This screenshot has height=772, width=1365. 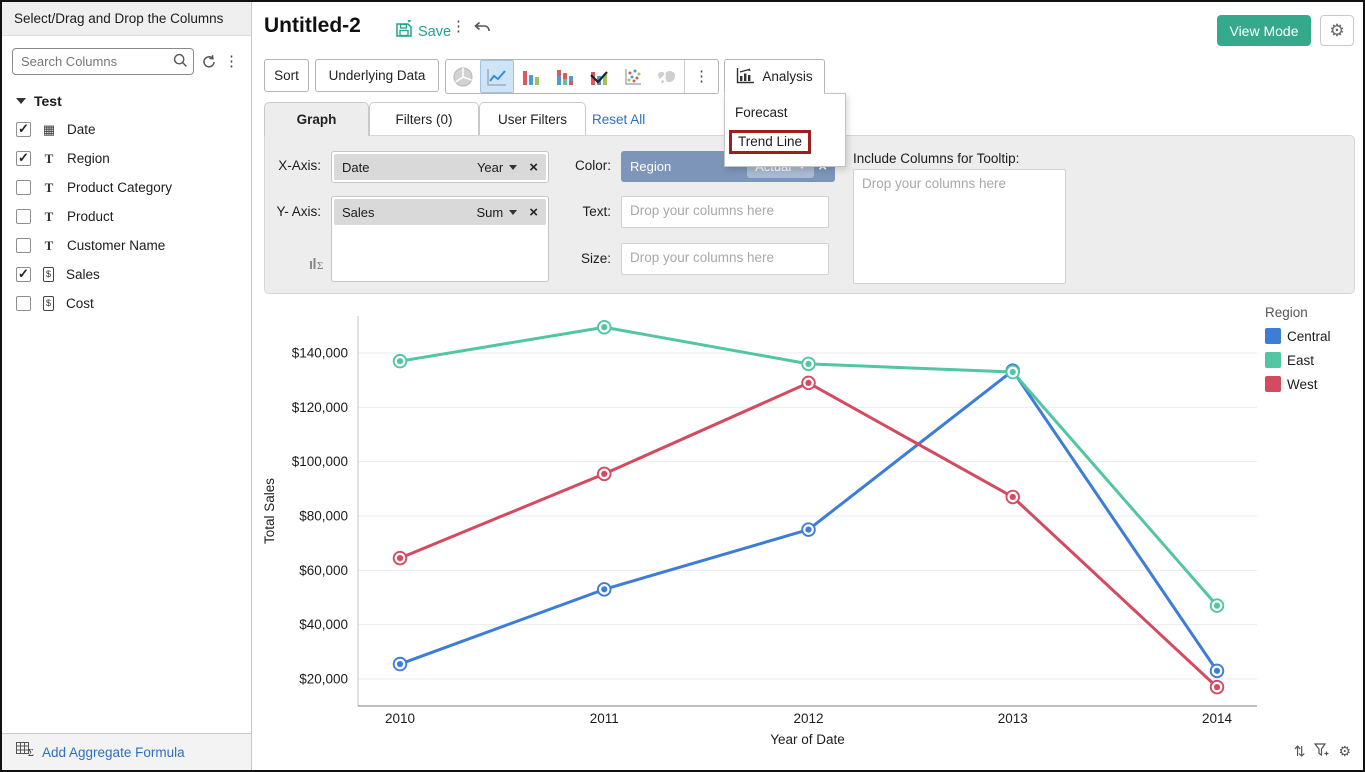 What do you see at coordinates (745, 77) in the screenshot?
I see `analysis-icon` at bounding box center [745, 77].